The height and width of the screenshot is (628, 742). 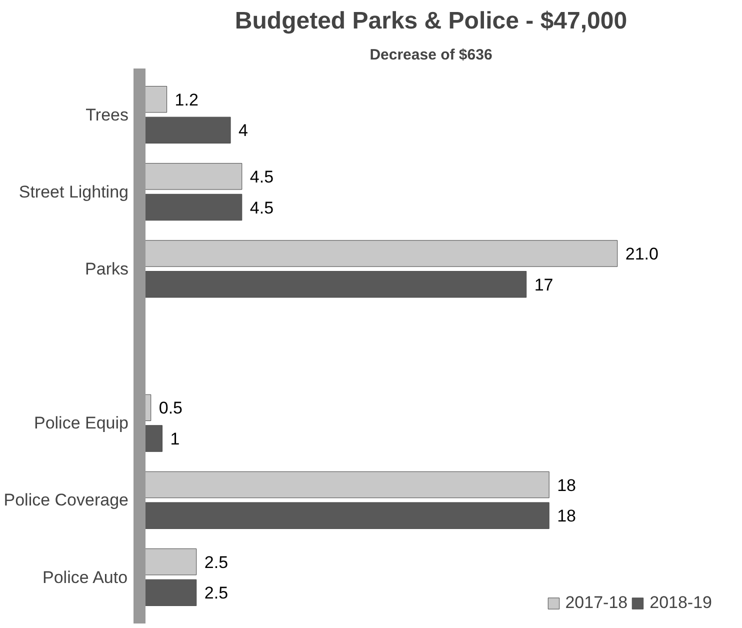 I want to click on chart-subtitle: Decrease of $636, so click(x=431, y=55).